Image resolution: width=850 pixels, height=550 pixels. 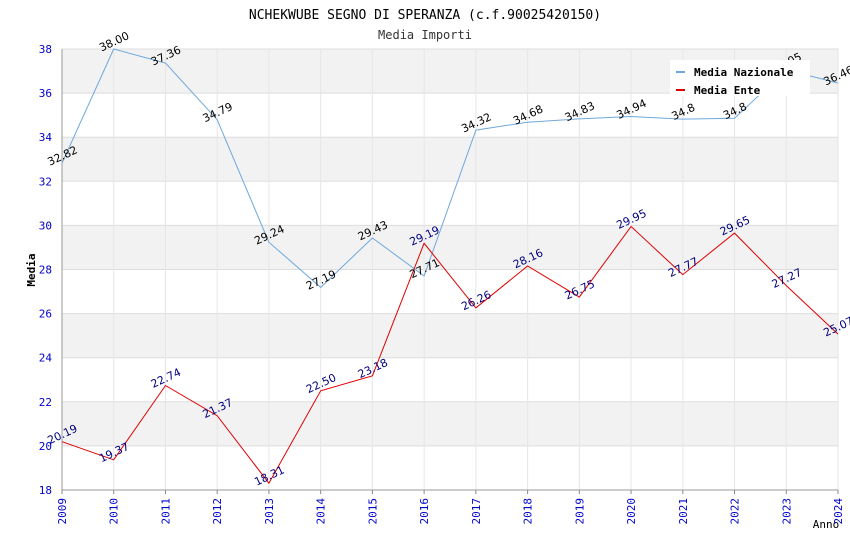 What do you see at coordinates (45, 270) in the screenshot?
I see `y-tick-label: 28` at bounding box center [45, 270].